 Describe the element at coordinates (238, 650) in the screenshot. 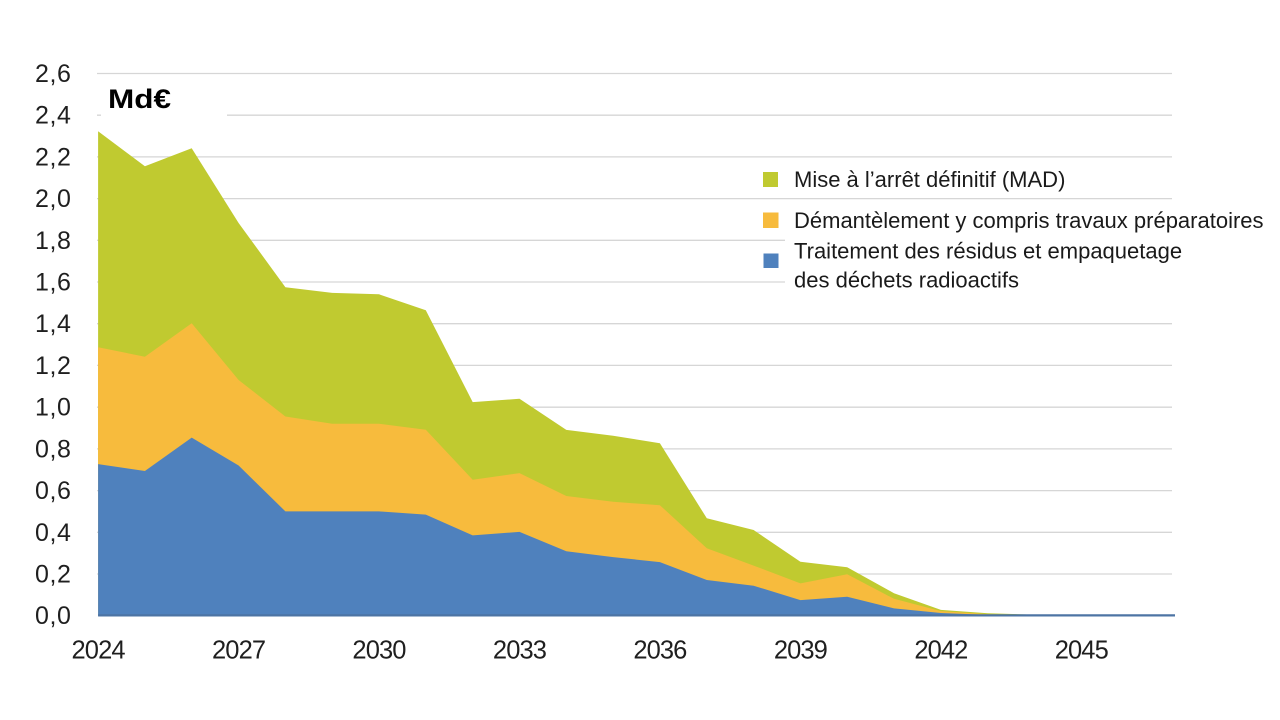

I see `svg-text: 2027` at that location.